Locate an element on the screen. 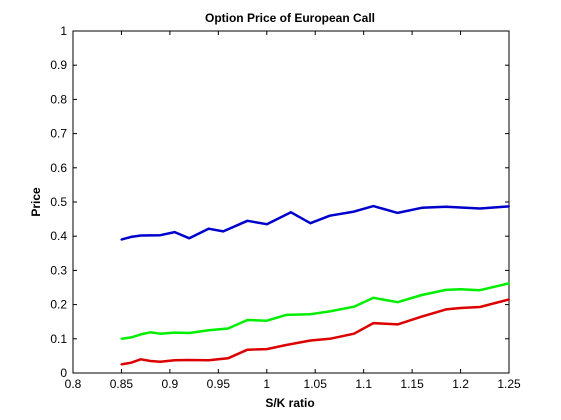  x-tick-label: 1.1 is located at coordinates (363, 384).